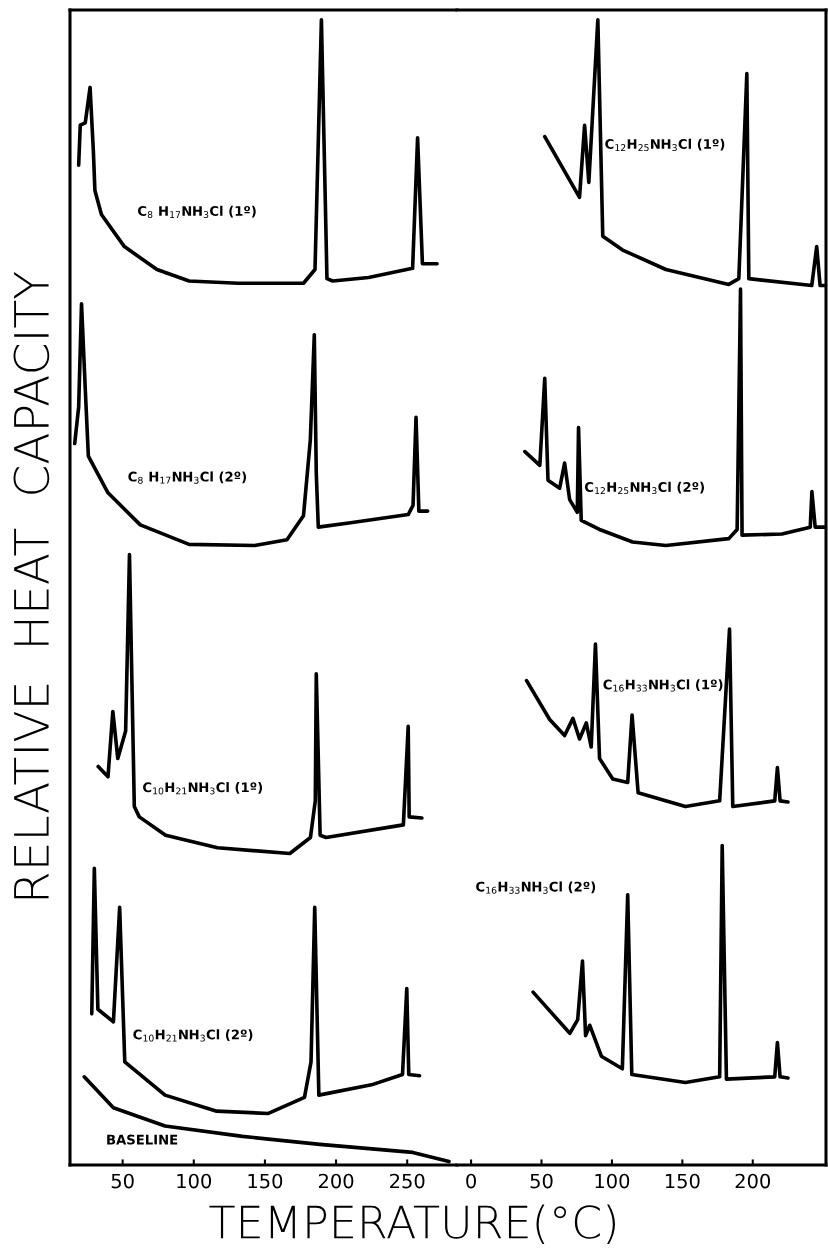 Image resolution: width=828 pixels, height=1255 pixels. Describe the element at coordinates (412, 1224) in the screenshot. I see `x-axis-title: TEMPERATURE(°C)` at that location.